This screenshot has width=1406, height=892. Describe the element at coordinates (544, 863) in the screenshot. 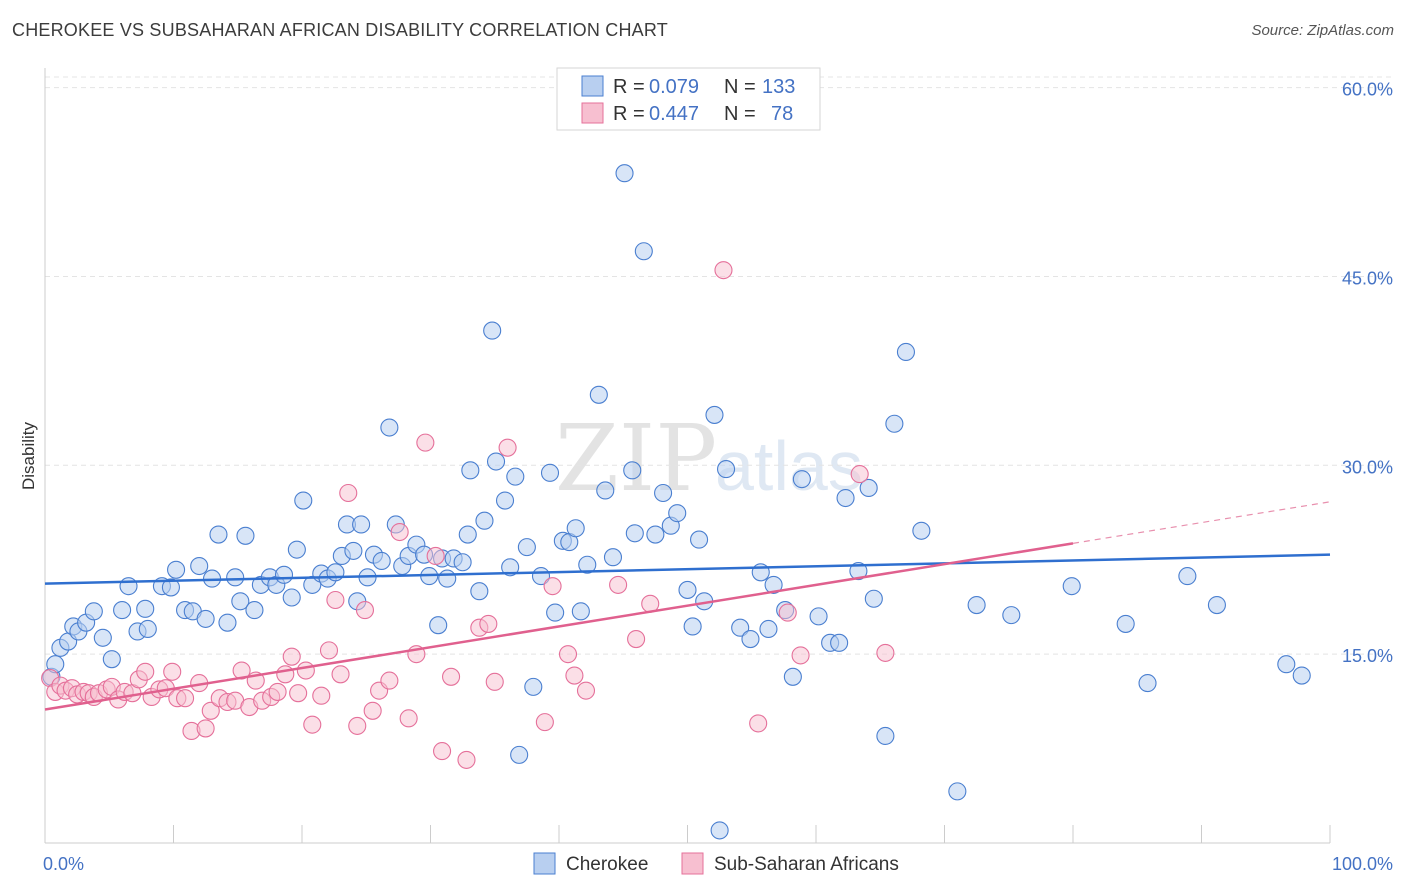

I see `series-swatch-cherokee` at that location.